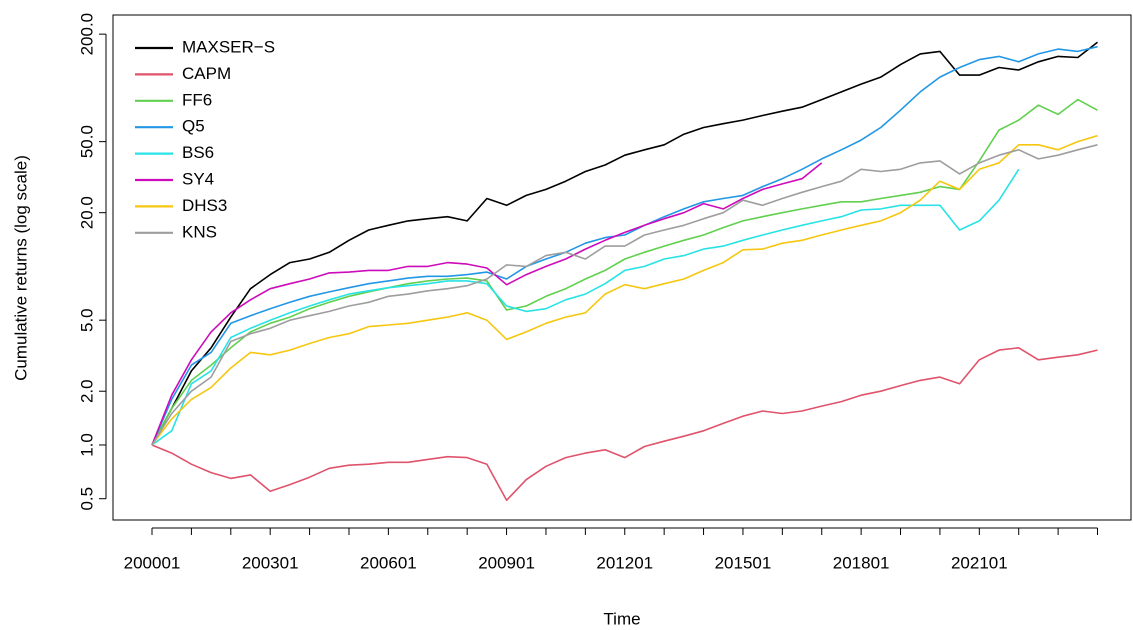 The height and width of the screenshot is (630, 1133). Describe the element at coordinates (228, 46) in the screenshot. I see `legend-label: MAXSER−S` at that location.